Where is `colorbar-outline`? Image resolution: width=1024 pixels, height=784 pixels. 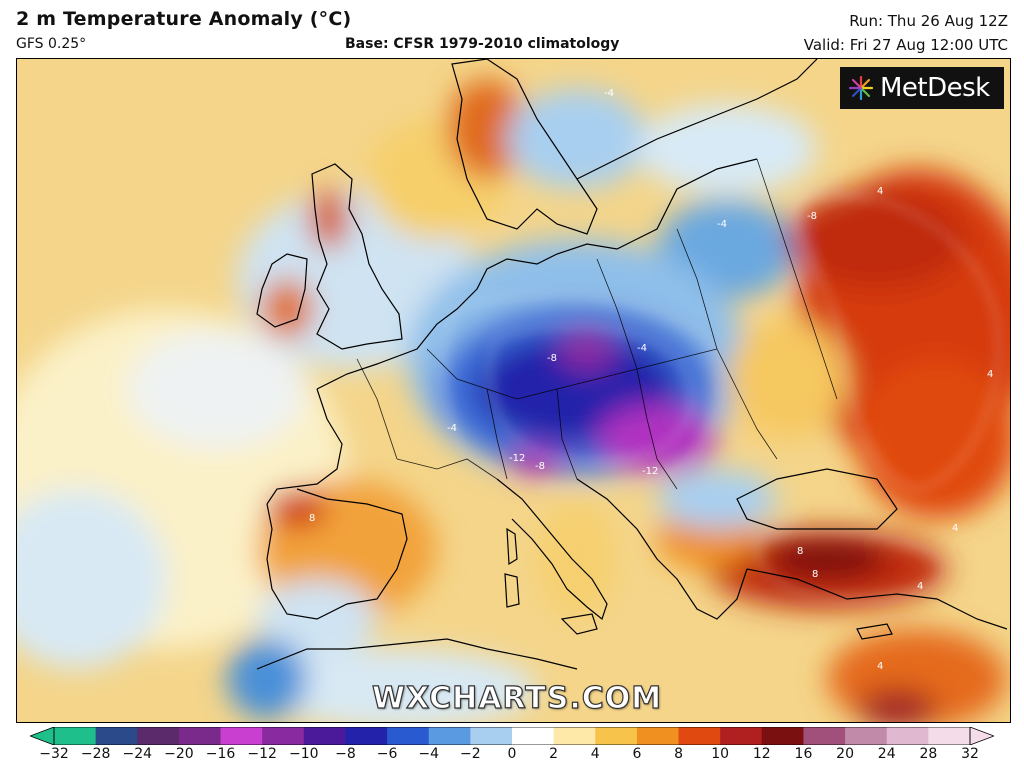
colorbar-outline is located at coordinates (512, 736).